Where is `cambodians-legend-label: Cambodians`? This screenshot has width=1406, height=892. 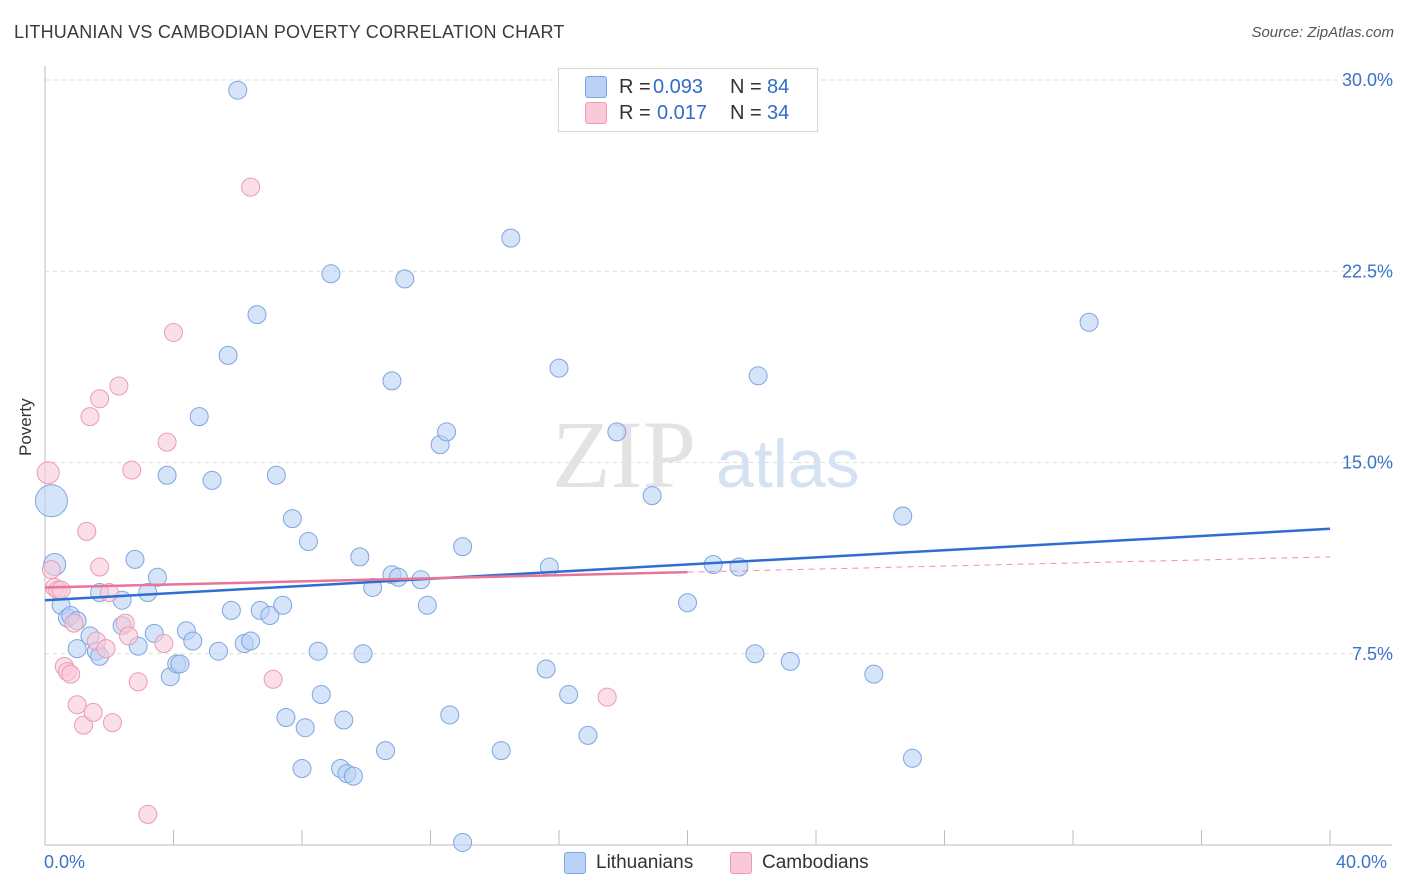
cambodians-legend-label: Cambodians is located at coordinates (815, 862).